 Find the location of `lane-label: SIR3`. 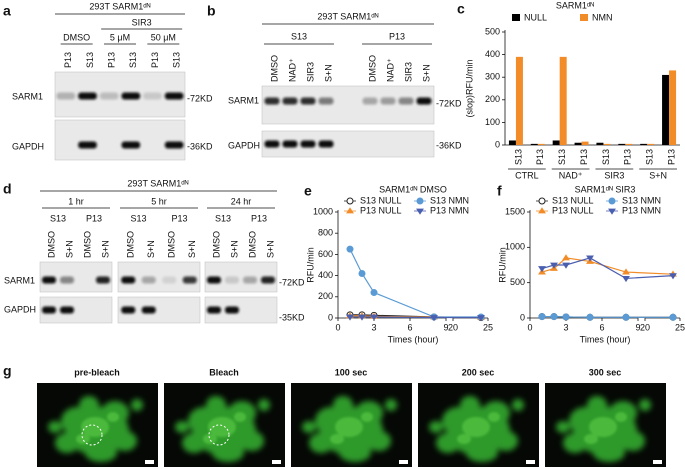

lane-label: SIR3 is located at coordinates (408, 72).